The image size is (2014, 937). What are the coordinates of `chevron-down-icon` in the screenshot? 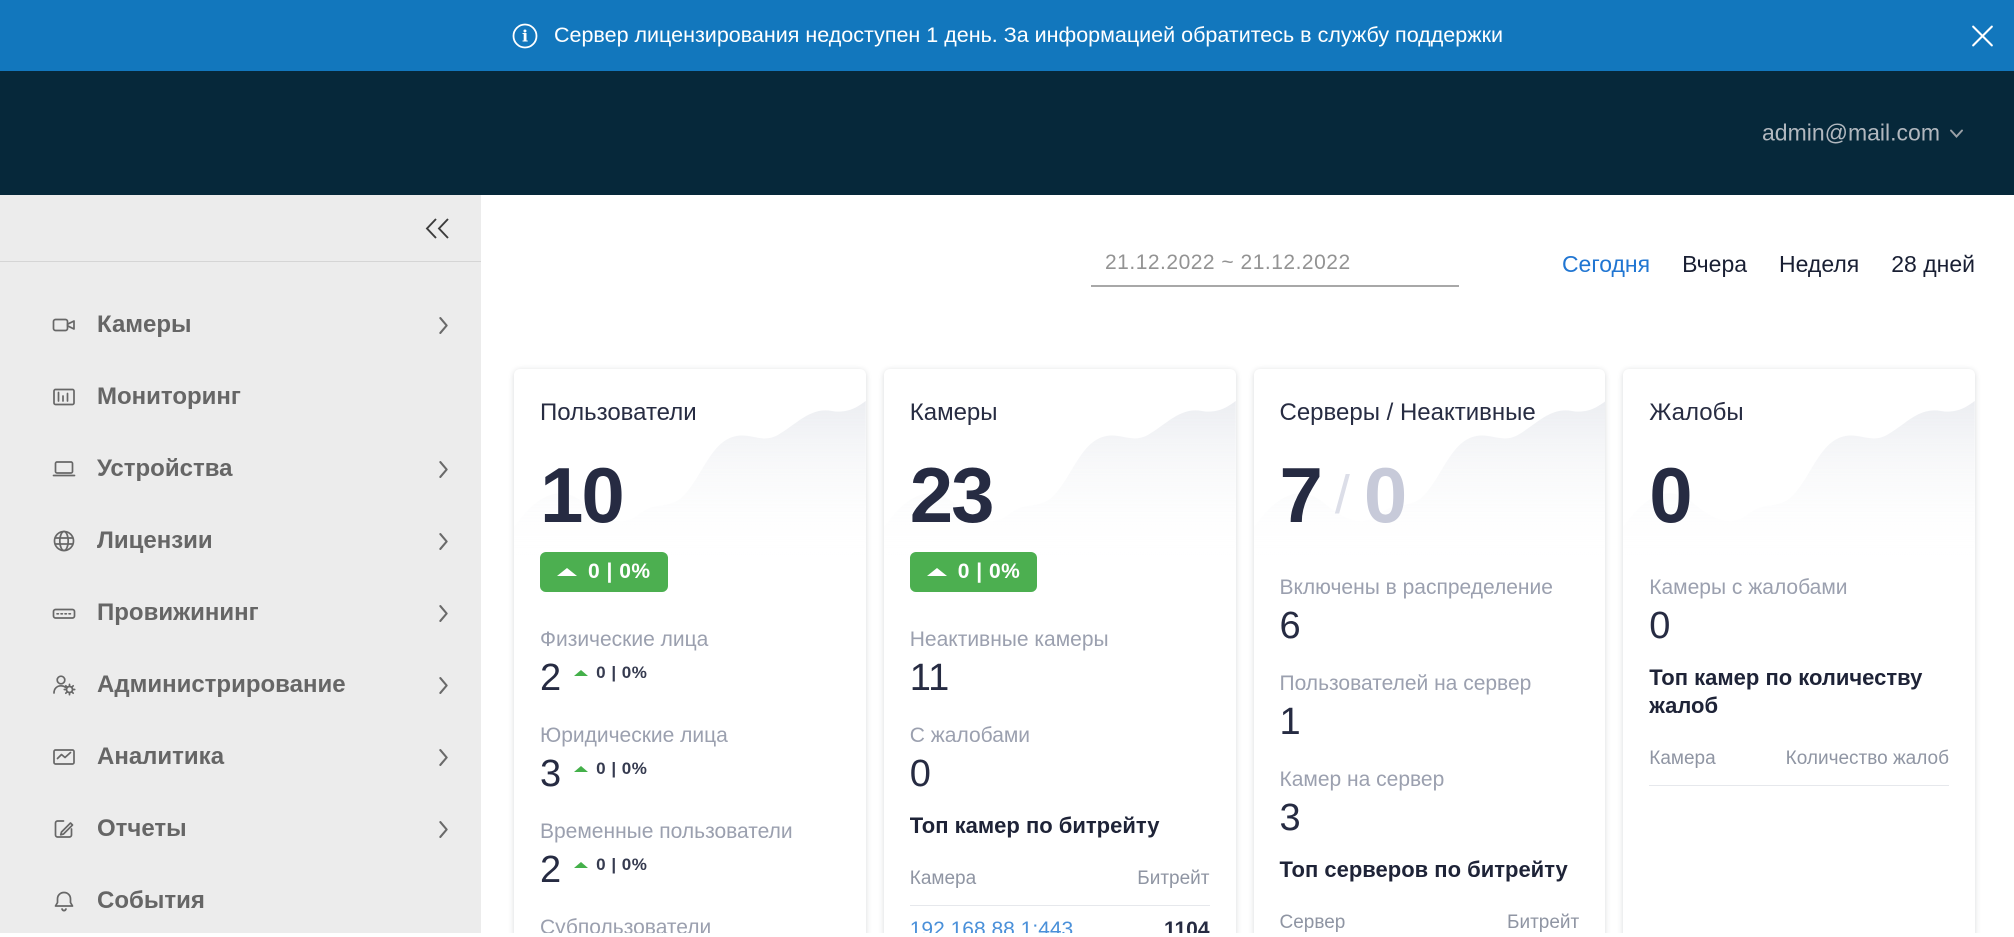 It's located at (1956, 133).